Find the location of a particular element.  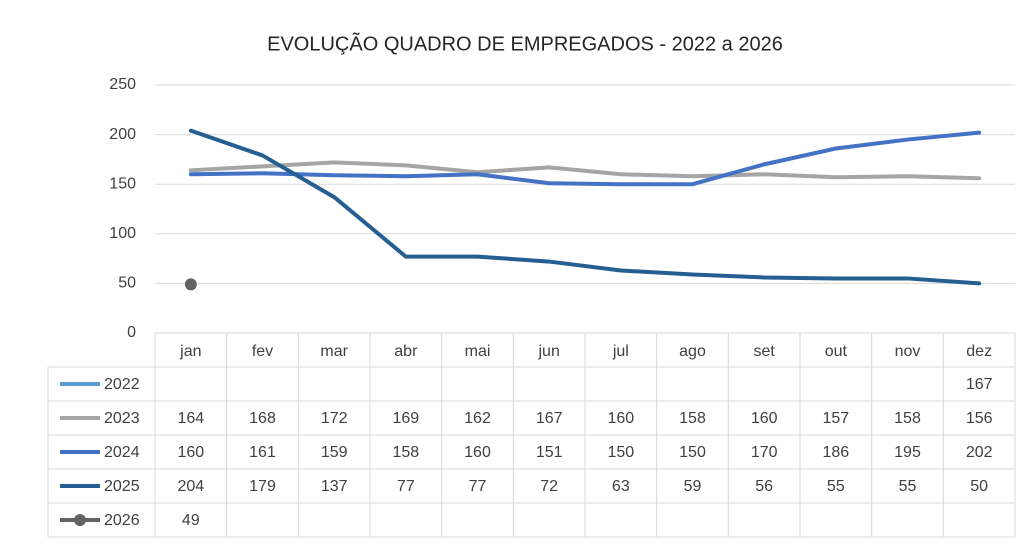

table-value: 161 is located at coordinates (262, 452).